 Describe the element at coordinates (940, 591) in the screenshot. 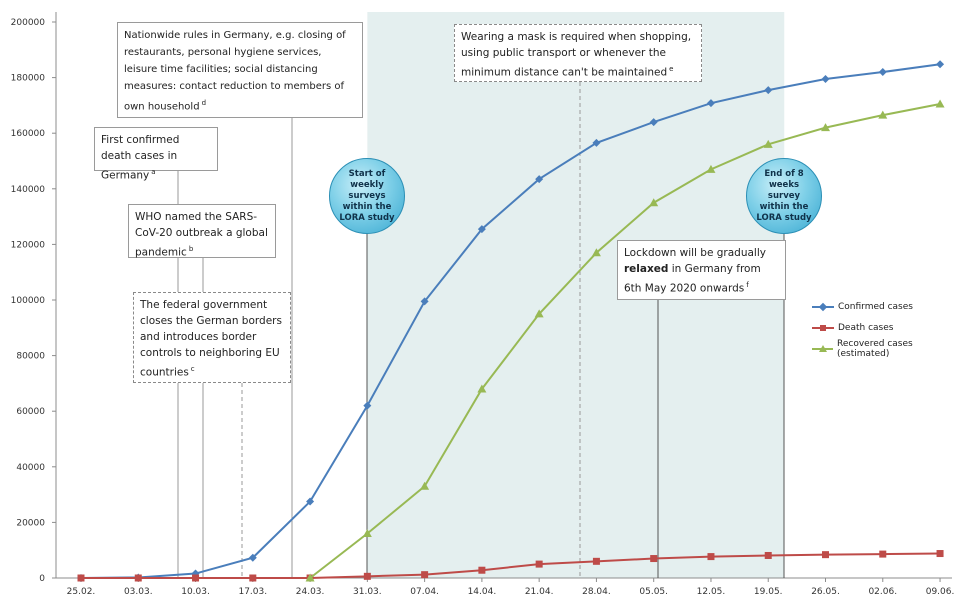

I see `x-tick-label: 09.06.` at that location.